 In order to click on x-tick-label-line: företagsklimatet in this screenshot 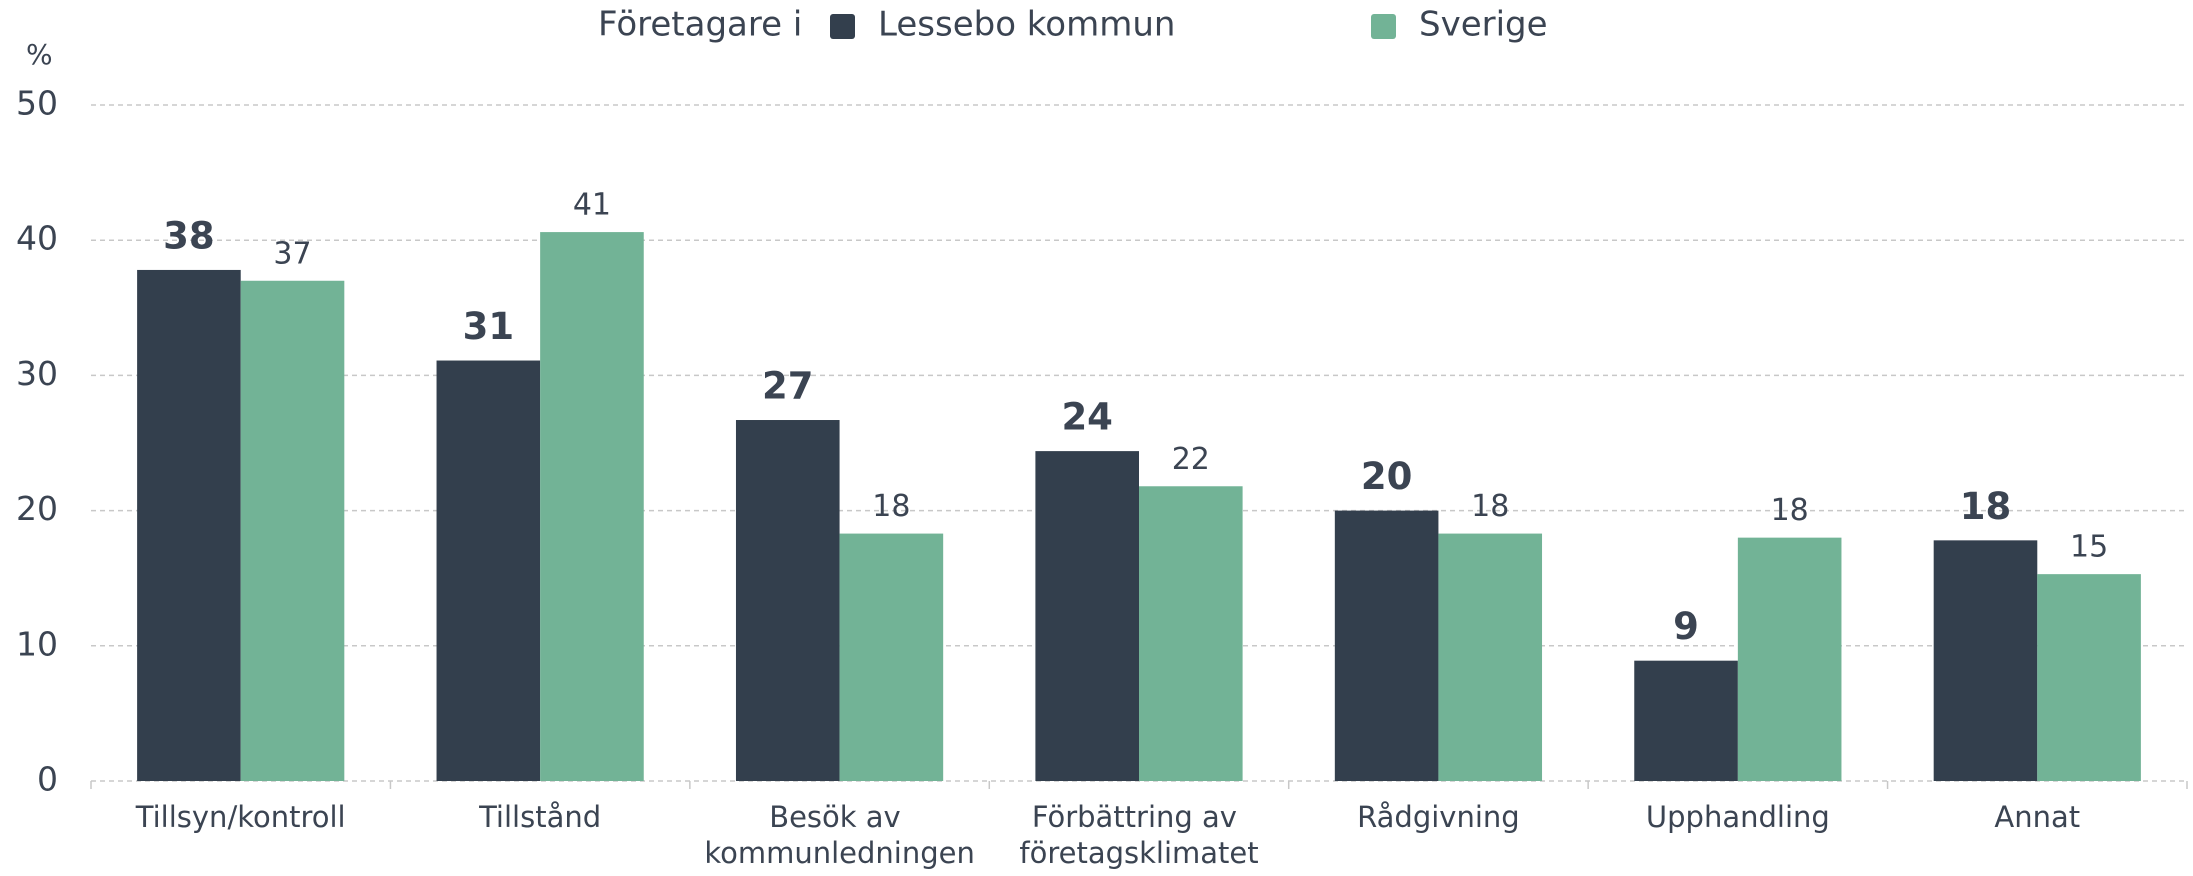, I will do `click(1138, 853)`.